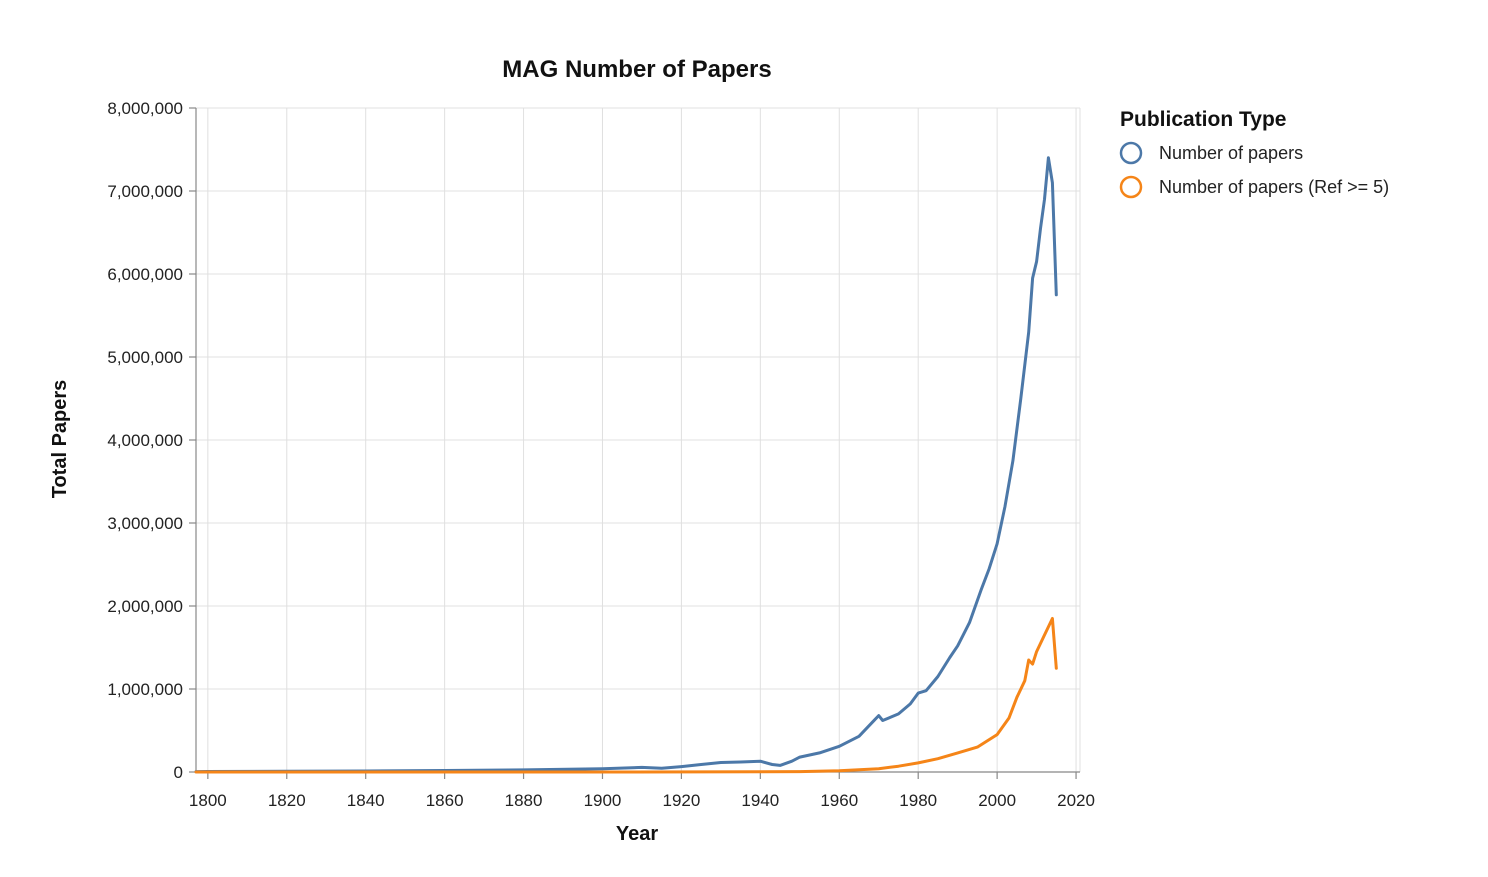 The width and height of the screenshot is (1488, 877). I want to click on x-tick-label: 1800, so click(208, 800).